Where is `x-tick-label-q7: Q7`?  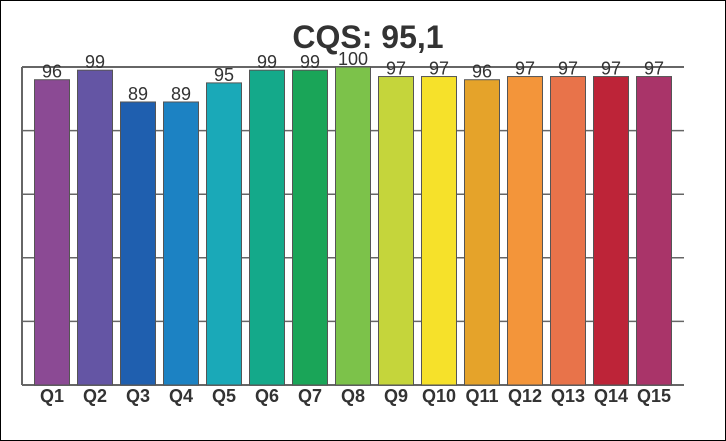 x-tick-label-q7: Q7 is located at coordinates (310, 396).